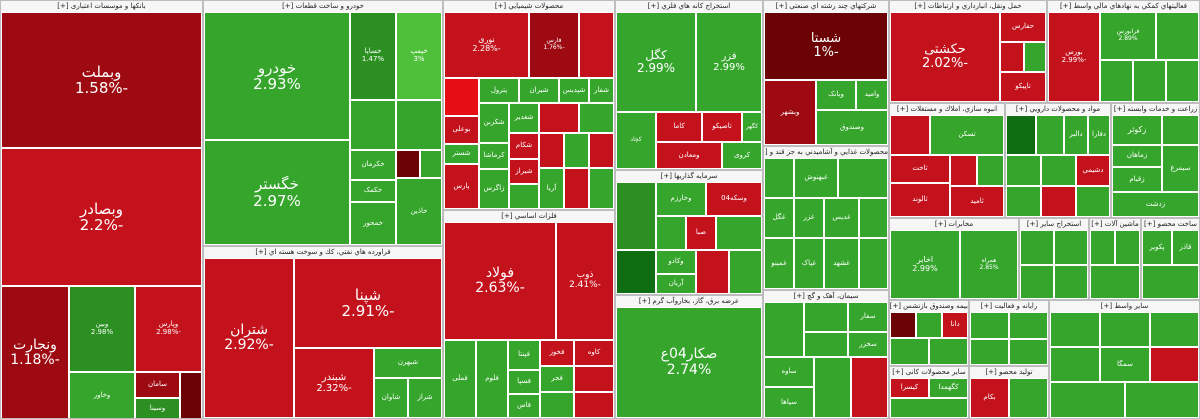 This screenshot has width=1200, height=419. I want to click on sector-other-mining: استخراج سایر [+], so click(1054, 259).